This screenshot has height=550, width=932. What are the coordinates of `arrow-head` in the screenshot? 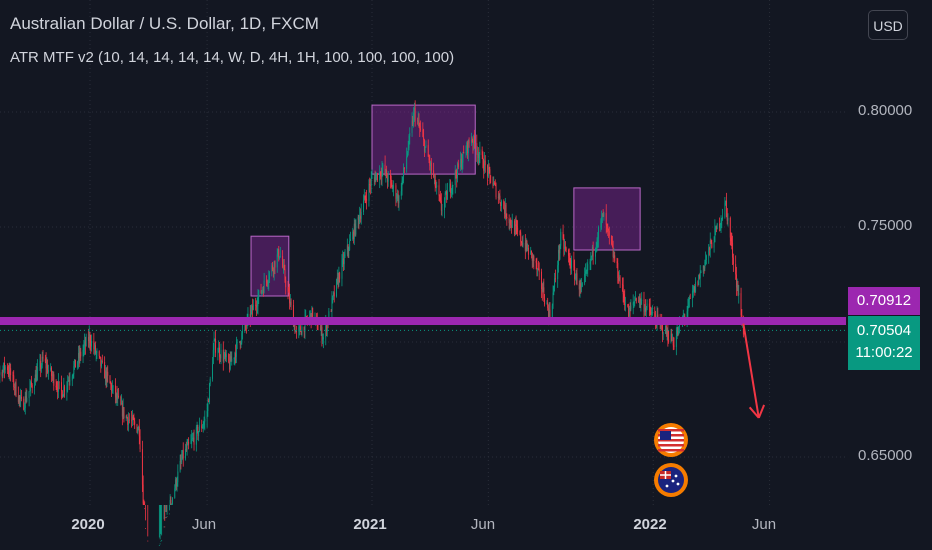 It's located at (761, 411).